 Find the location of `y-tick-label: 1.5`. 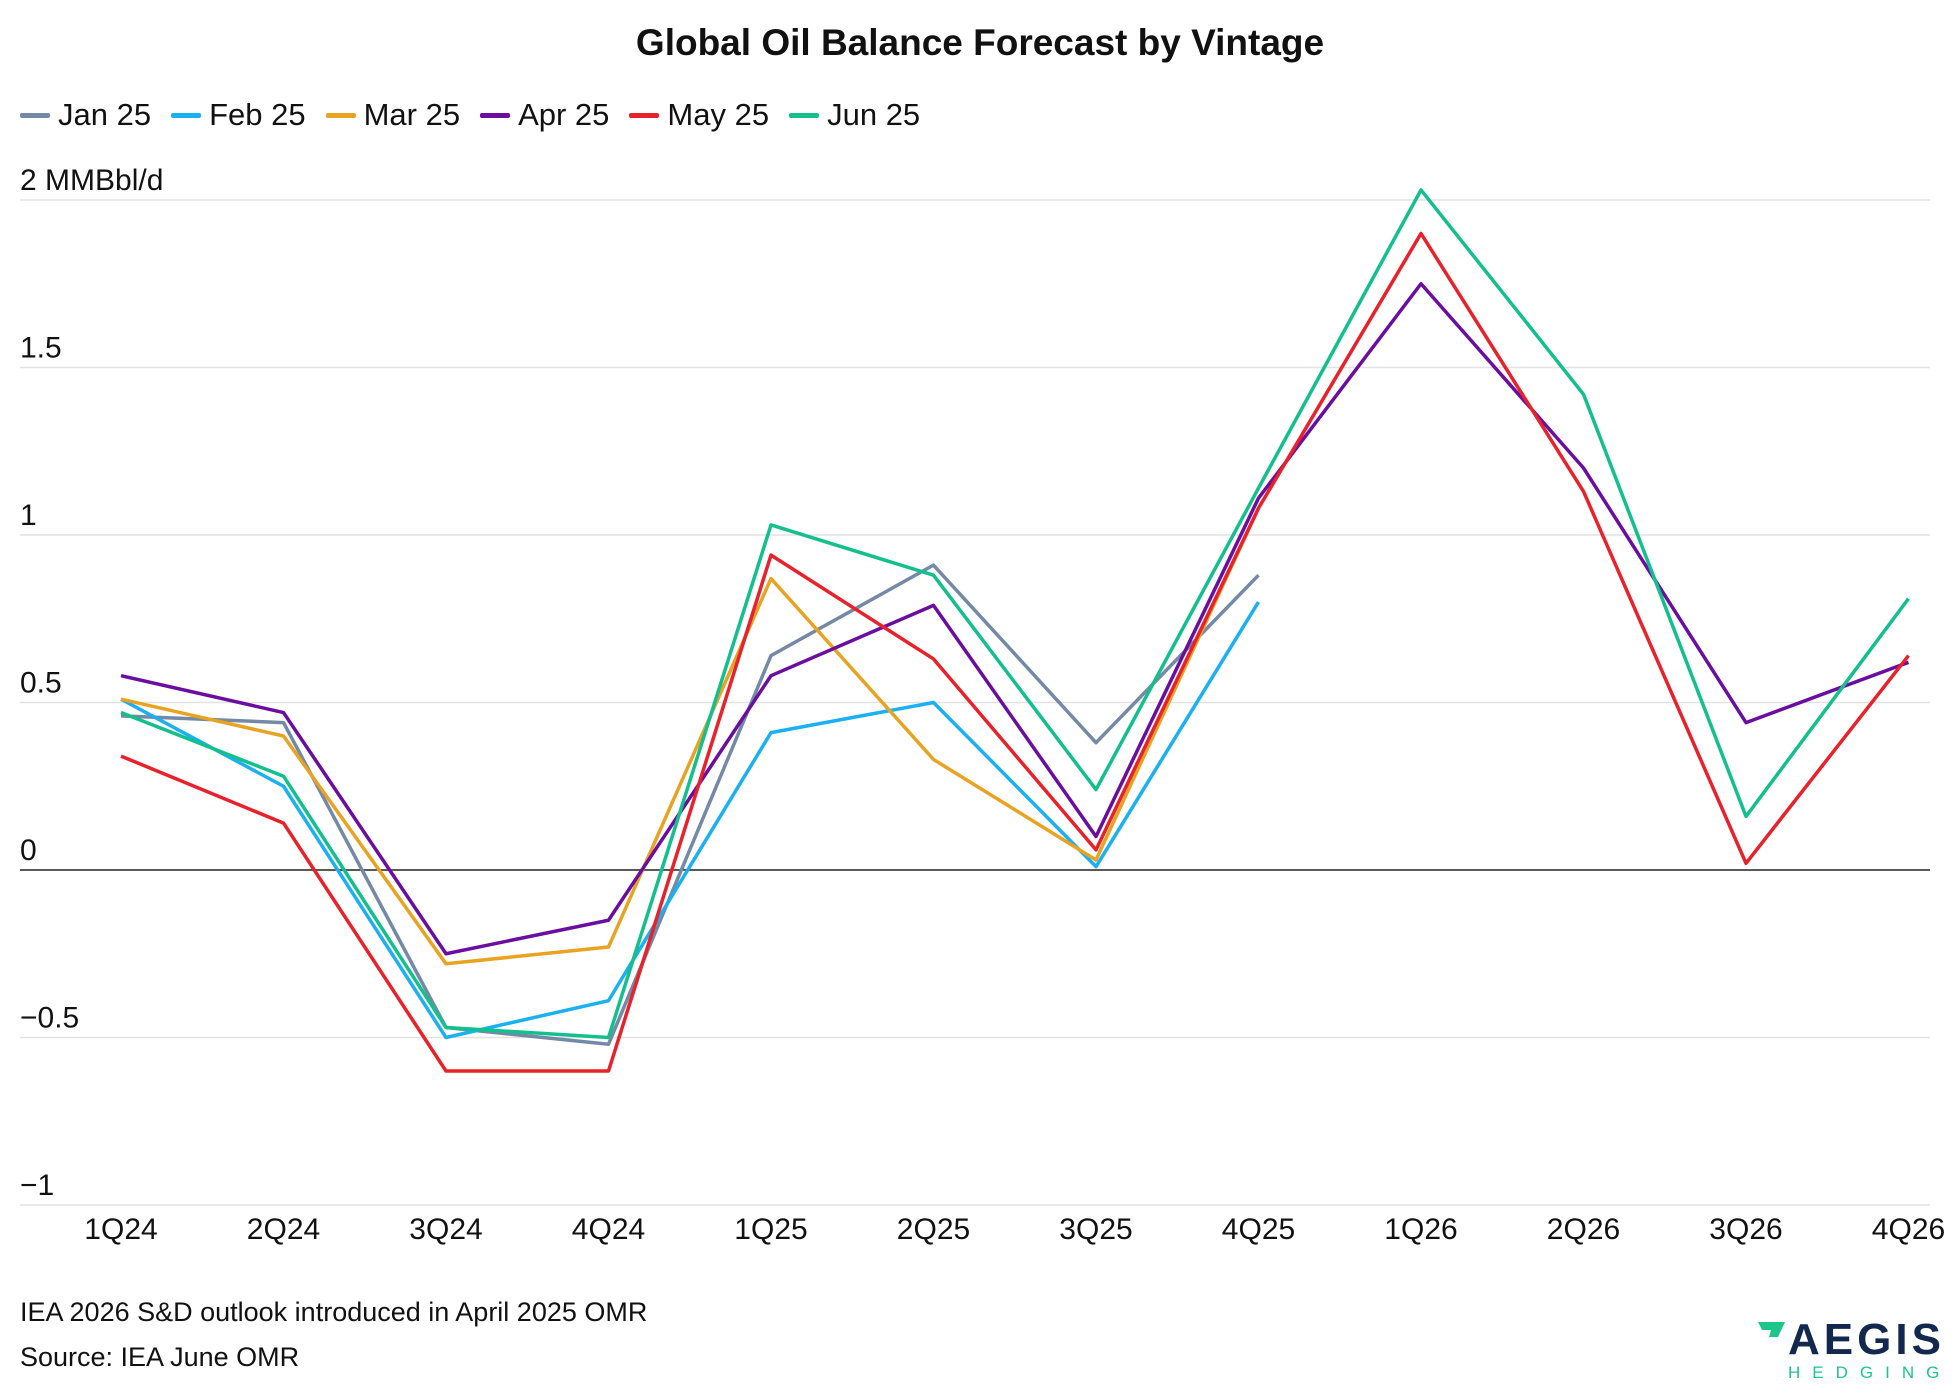

y-tick-label: 1.5 is located at coordinates (41, 348).